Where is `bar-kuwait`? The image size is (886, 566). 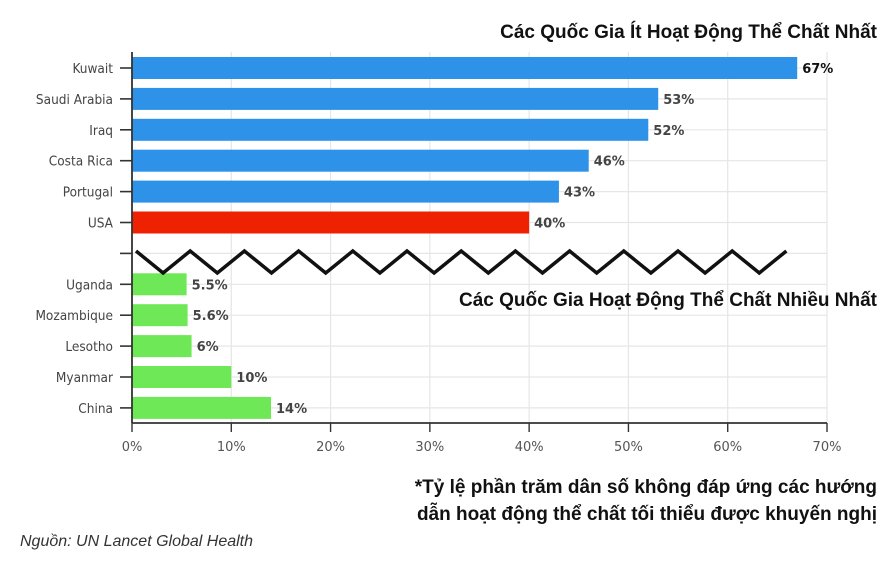
bar-kuwait is located at coordinates (465, 68).